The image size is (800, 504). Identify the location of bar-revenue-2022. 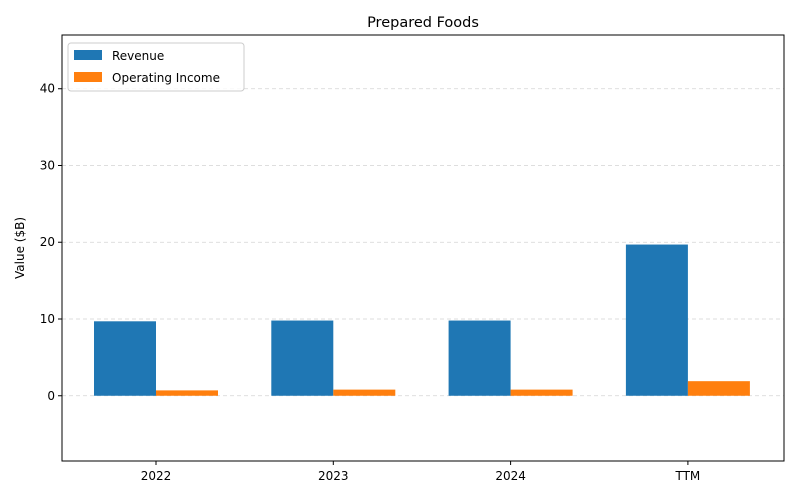
(125, 358).